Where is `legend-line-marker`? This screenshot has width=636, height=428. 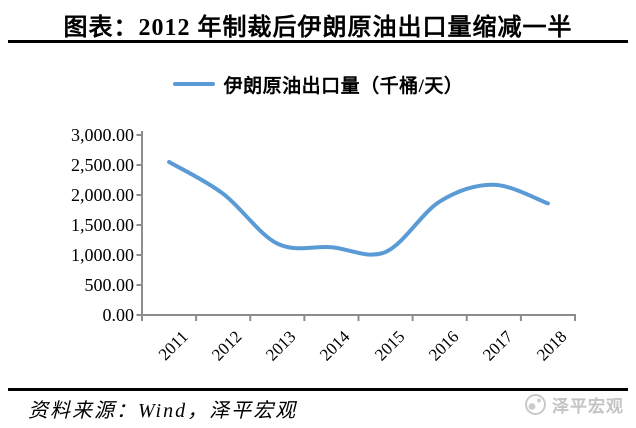
legend-line-marker is located at coordinates (193, 84).